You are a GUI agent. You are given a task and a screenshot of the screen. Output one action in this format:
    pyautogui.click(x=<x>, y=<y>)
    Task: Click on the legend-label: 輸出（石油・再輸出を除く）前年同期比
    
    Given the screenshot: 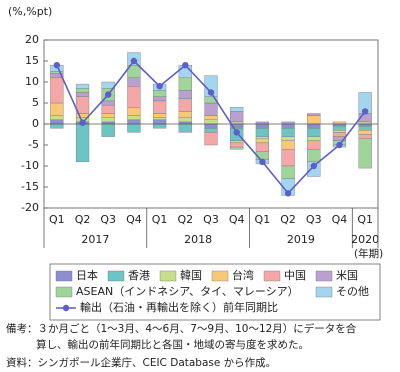 What is the action you would take?
    pyautogui.click(x=179, y=307)
    